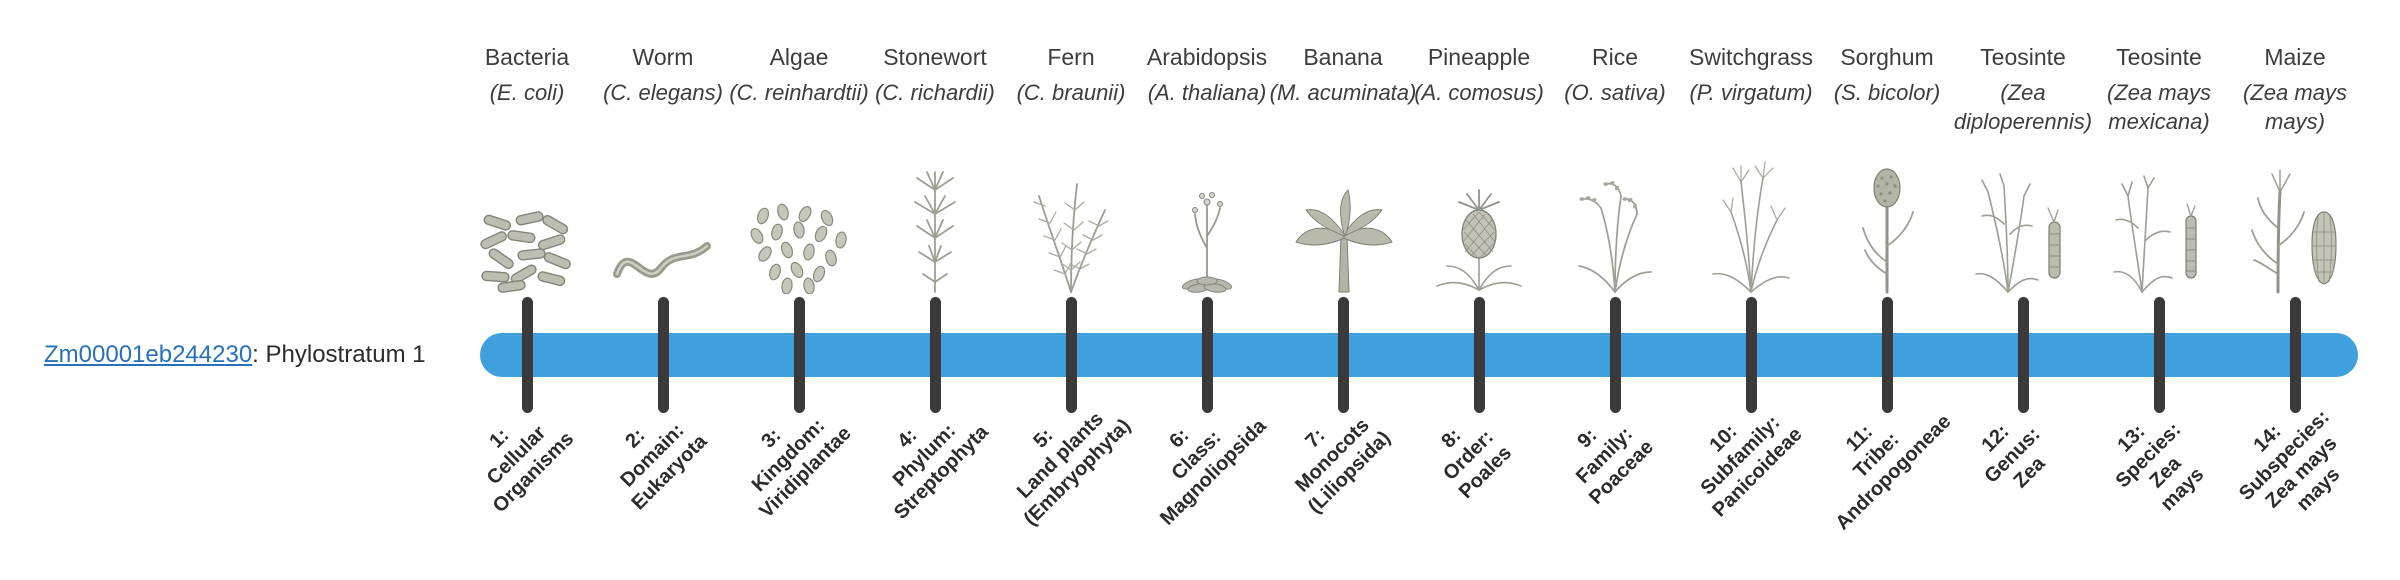 The width and height of the screenshot is (2400, 580). What do you see at coordinates (1615, 74) in the screenshot?
I see `organism-names: Rice (O. sativa)` at bounding box center [1615, 74].